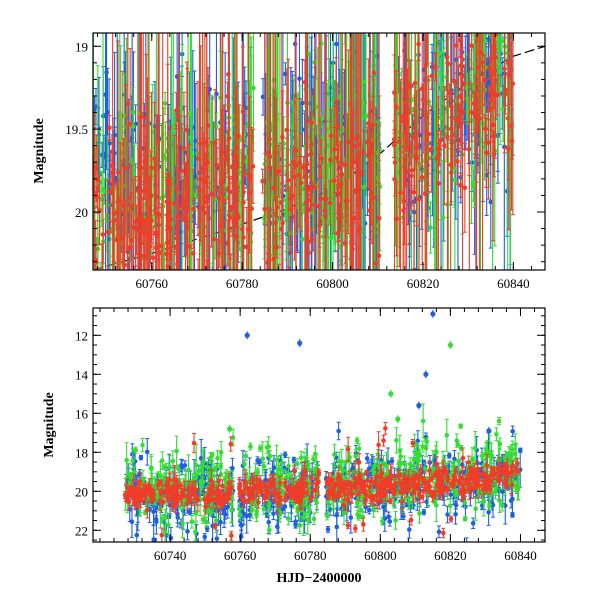  Describe the element at coordinates (513, 283) in the screenshot. I see `top-x-tick-label: 60840` at that location.